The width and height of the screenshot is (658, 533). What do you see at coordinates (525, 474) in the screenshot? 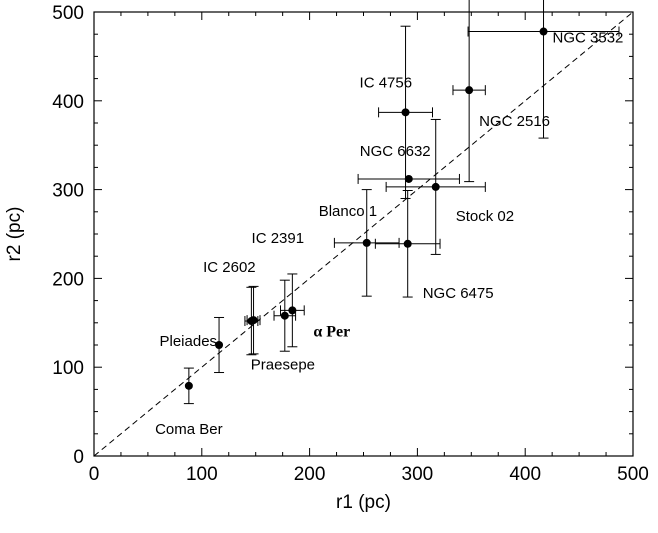
I see `x-tick-label: 400` at bounding box center [525, 474].